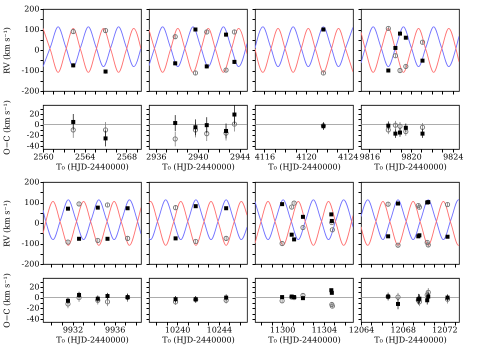 The height and width of the screenshot is (352, 479). I want to click on x-tick-label: 9824, so click(453, 157).